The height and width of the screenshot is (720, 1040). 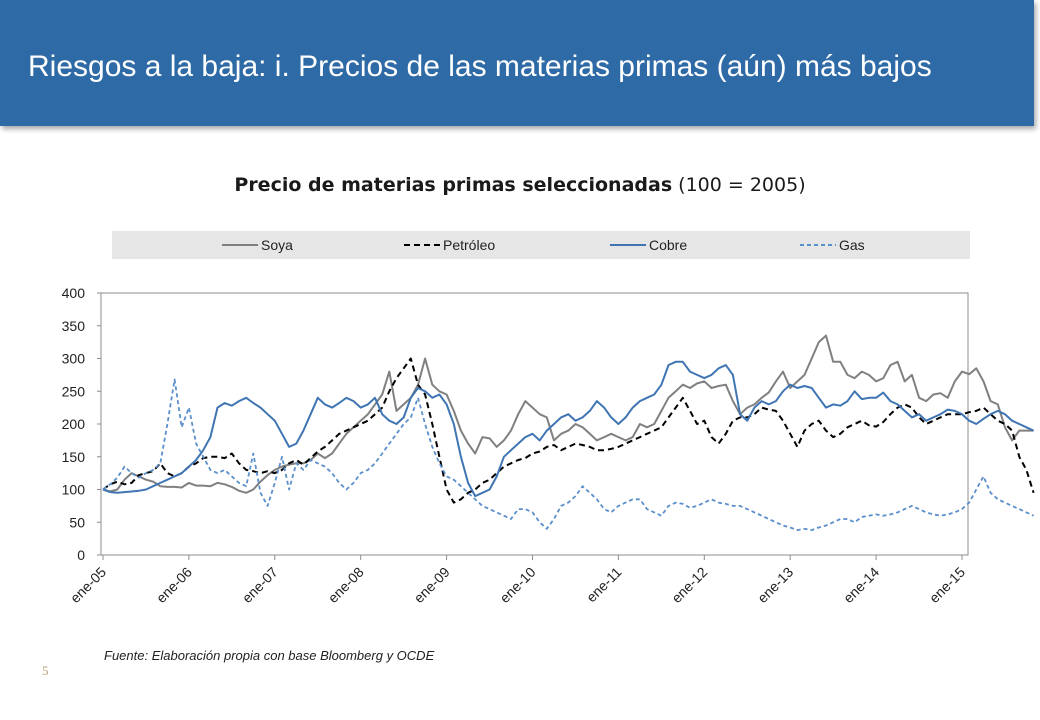 I want to click on y-tick-label: 100, so click(x=74, y=490).